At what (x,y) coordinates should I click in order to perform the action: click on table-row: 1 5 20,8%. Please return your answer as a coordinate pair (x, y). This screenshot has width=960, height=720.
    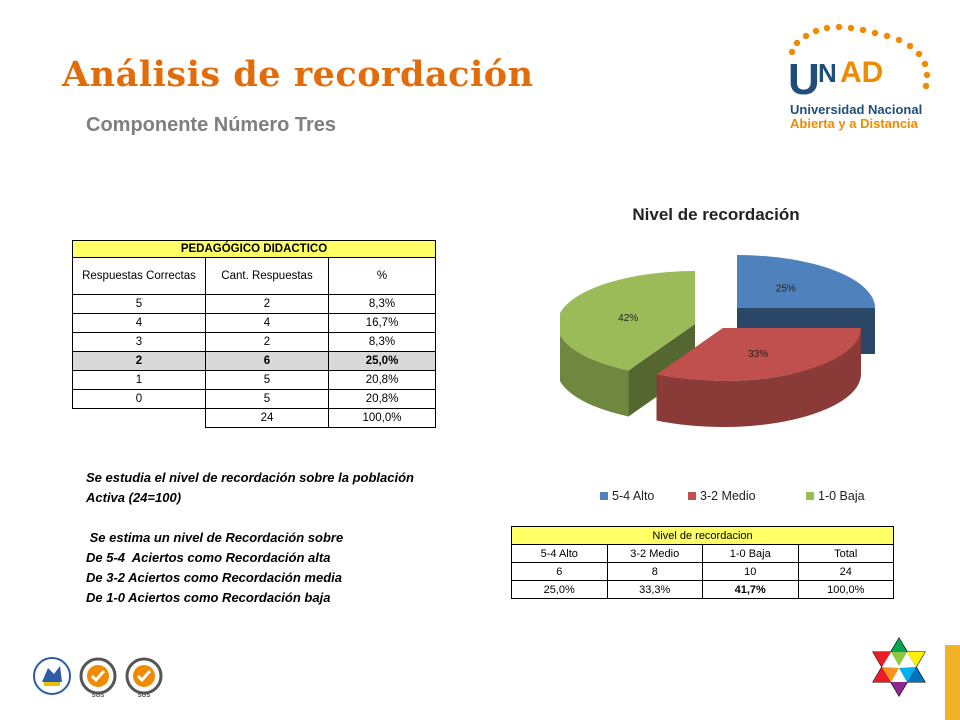
    Looking at the image, I should click on (254, 380).